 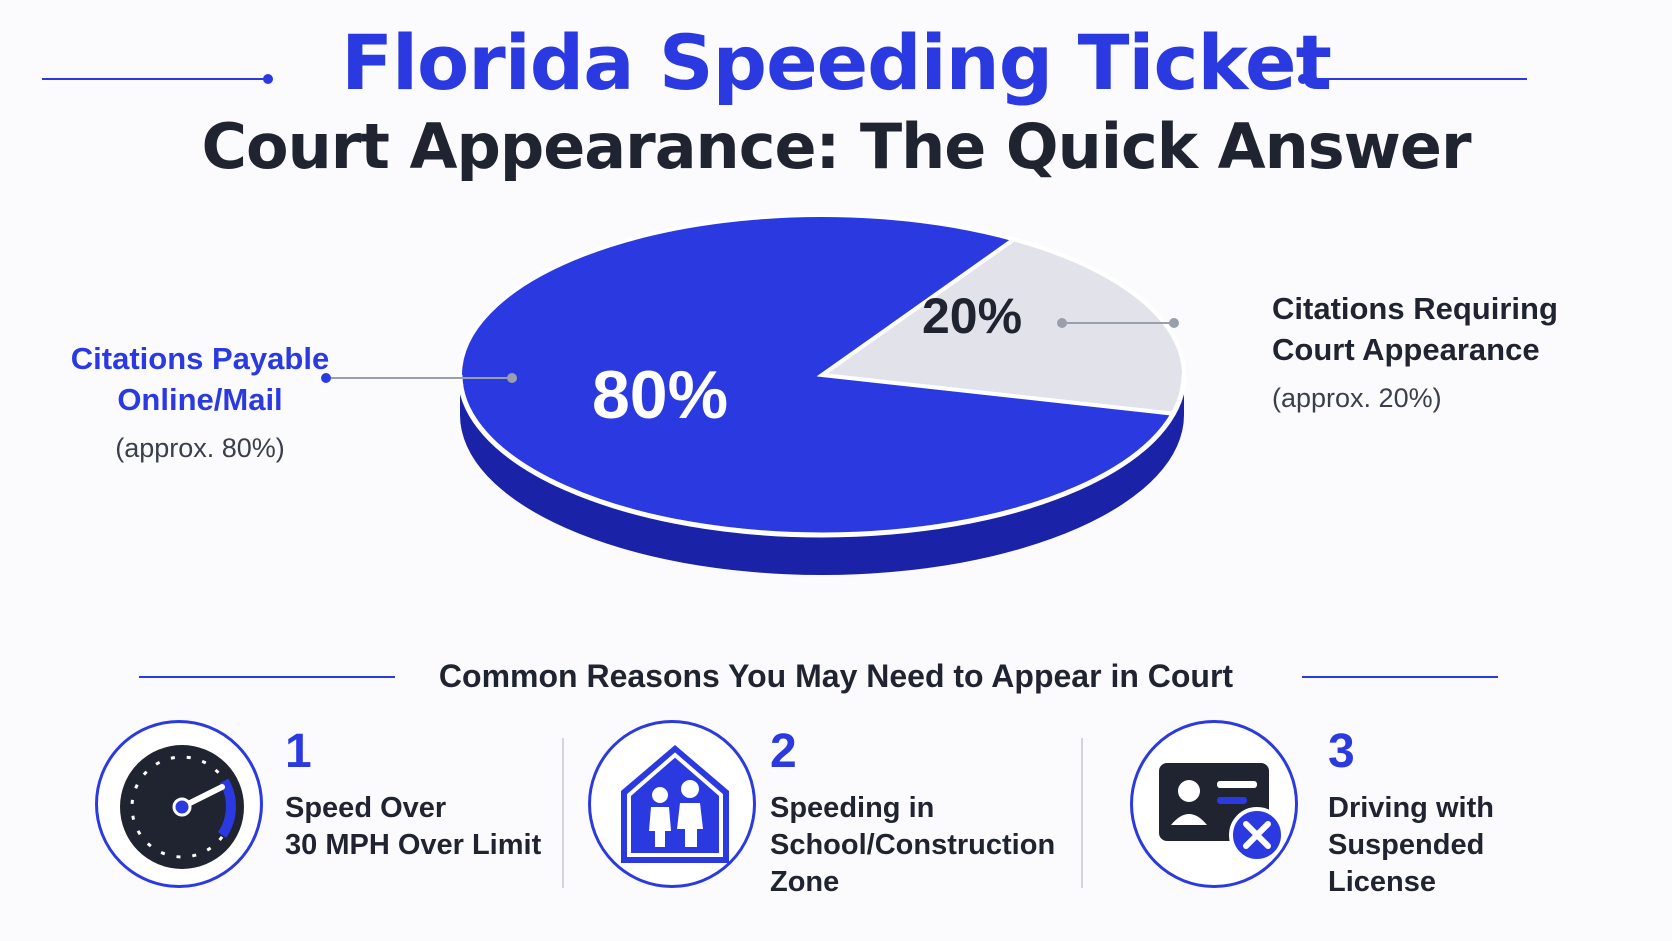 I want to click on reason-2-line-2: School/Construction, so click(x=913, y=845).